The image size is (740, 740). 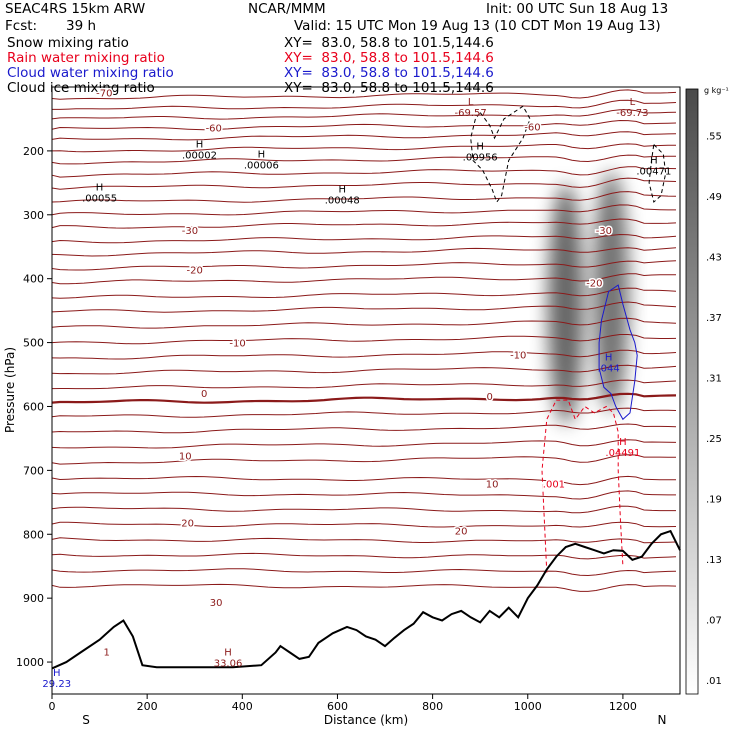 I want to click on isotherm-label-14: 20, so click(x=461, y=531).